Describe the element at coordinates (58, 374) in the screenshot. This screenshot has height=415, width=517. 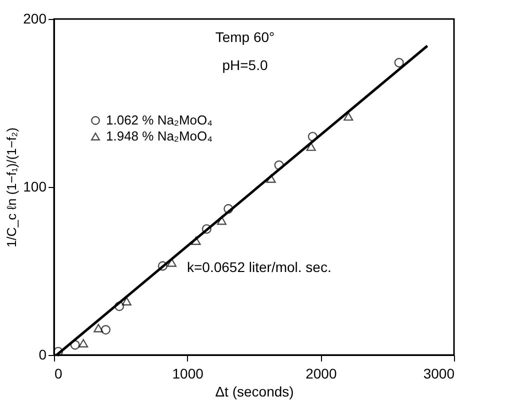
I see `x-tick-label: 0` at that location.